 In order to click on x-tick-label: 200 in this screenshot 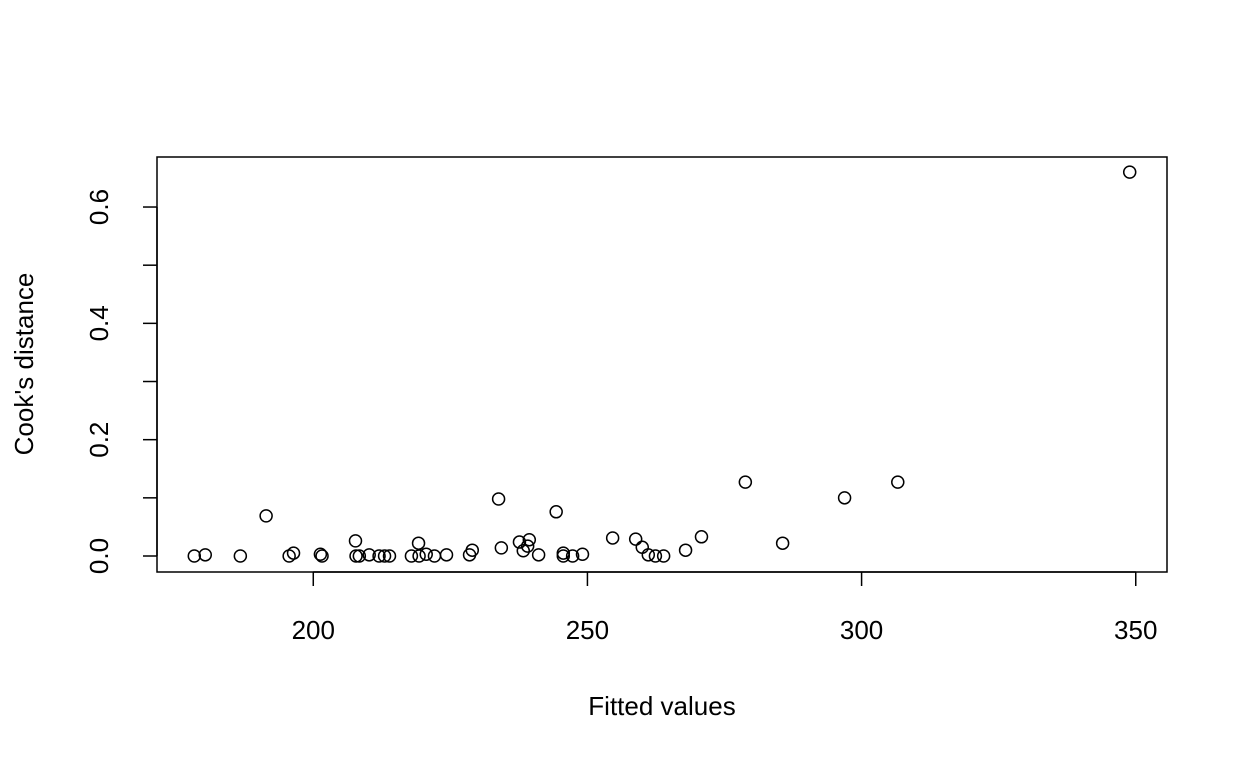, I will do `click(313, 630)`.